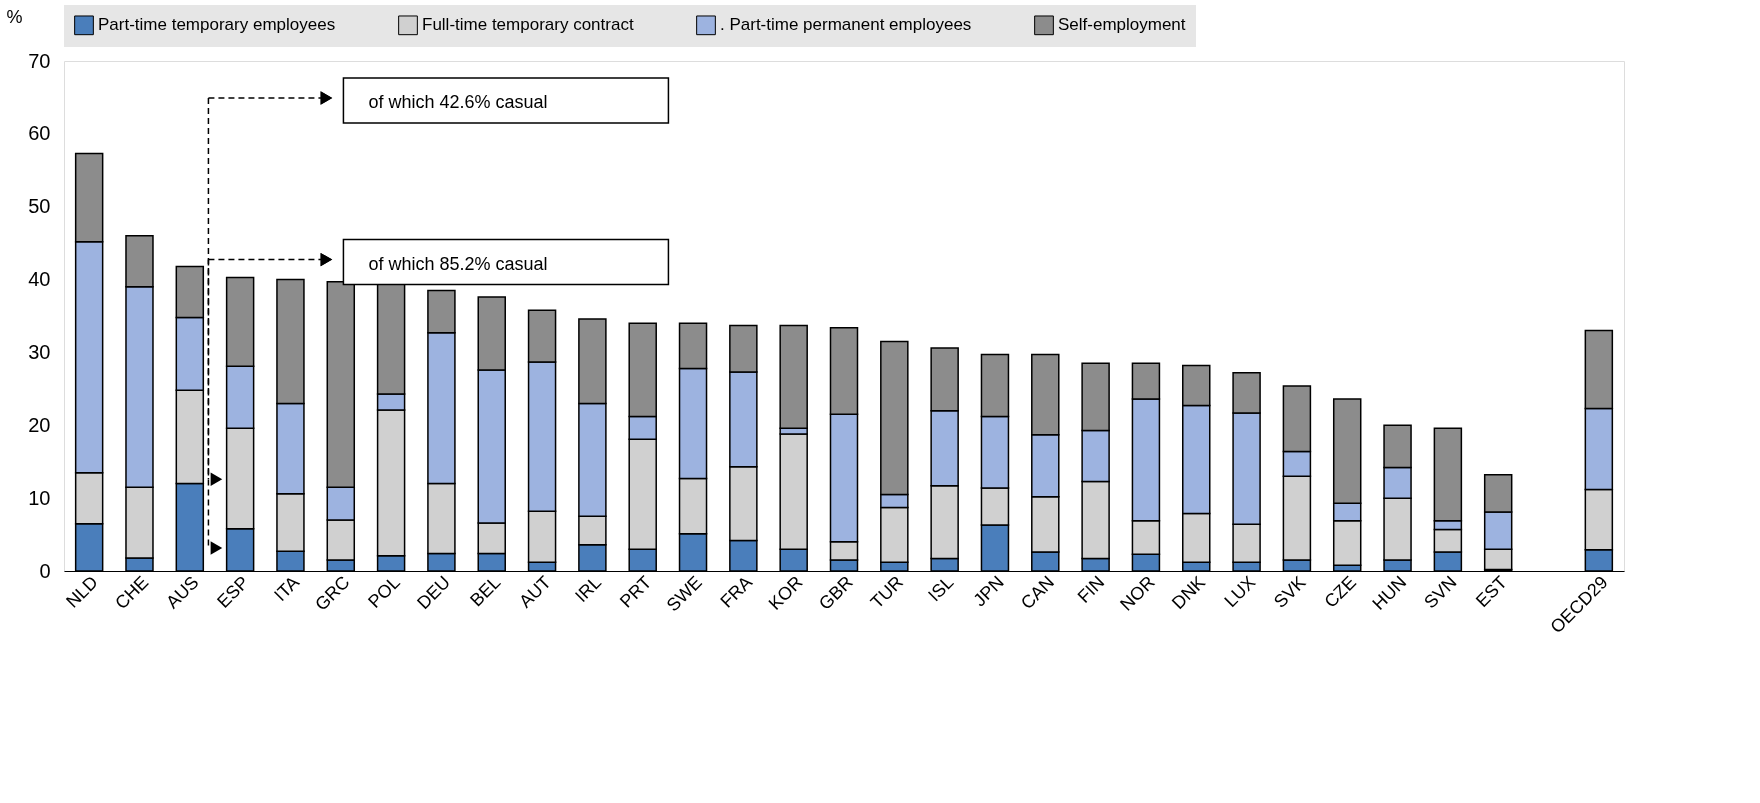 The height and width of the screenshot is (803, 1760). What do you see at coordinates (39, 424) in the screenshot?
I see `y-tick-label: 20` at bounding box center [39, 424].